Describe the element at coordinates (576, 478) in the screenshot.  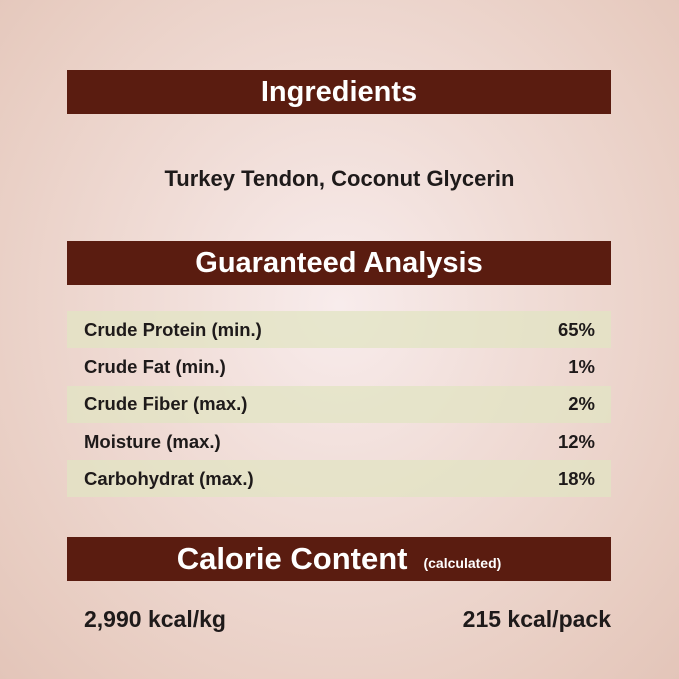
I see `row-value: 18%` at that location.